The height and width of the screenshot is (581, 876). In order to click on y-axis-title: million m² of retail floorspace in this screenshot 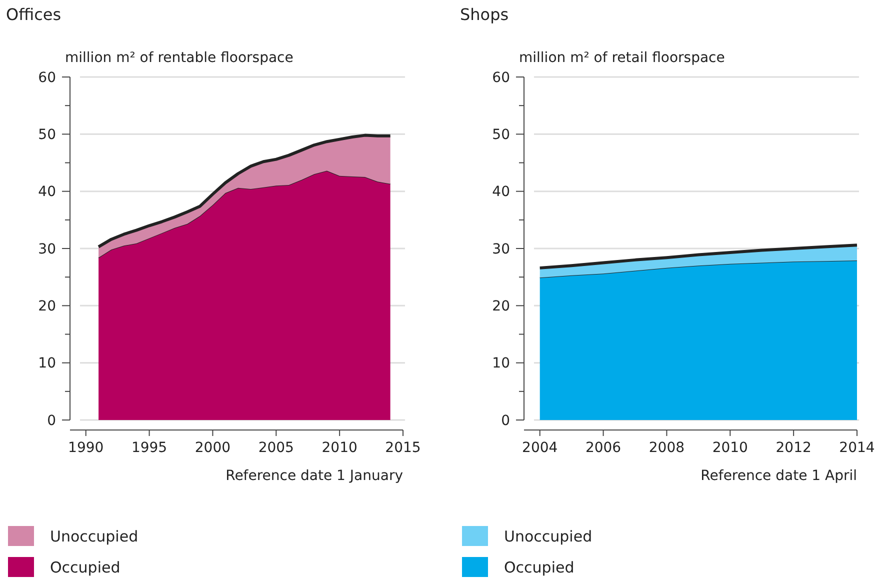, I will do `click(622, 58)`.